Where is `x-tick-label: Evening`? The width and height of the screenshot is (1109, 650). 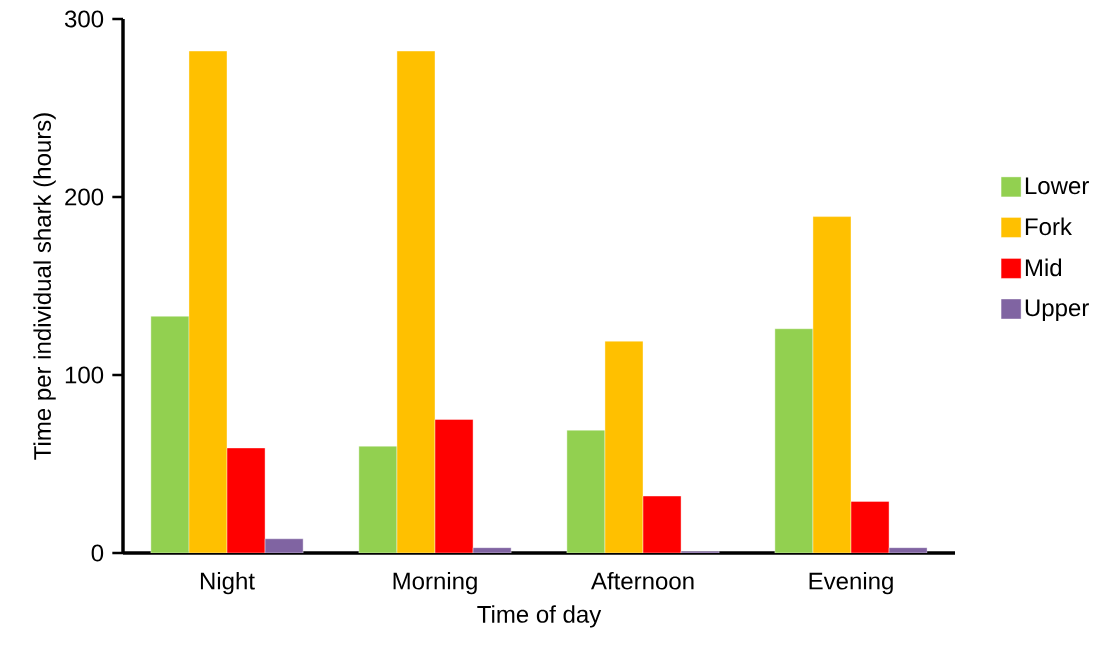
x-tick-label: Evening is located at coordinates (851, 583).